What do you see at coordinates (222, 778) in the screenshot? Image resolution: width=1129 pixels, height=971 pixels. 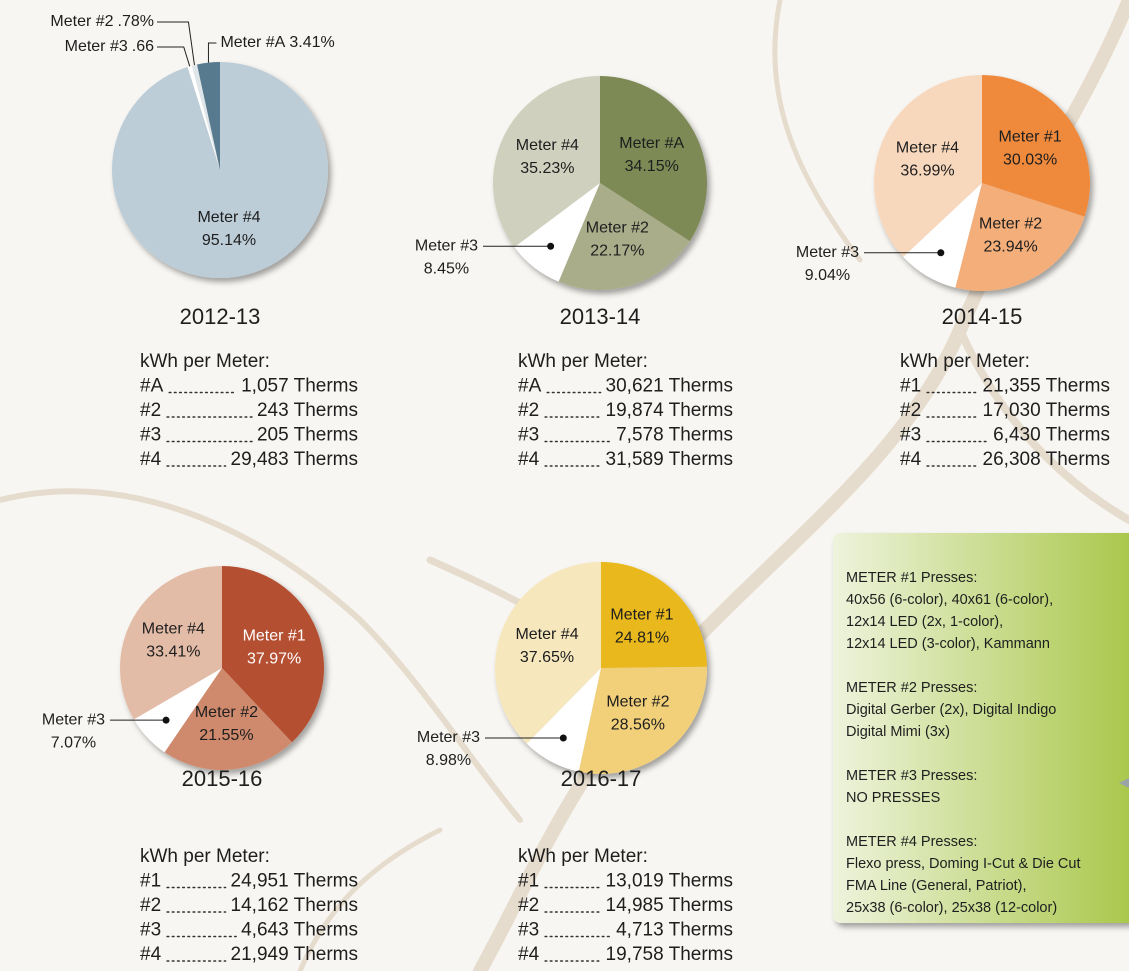 I see `chart-title: 2015-16` at bounding box center [222, 778].